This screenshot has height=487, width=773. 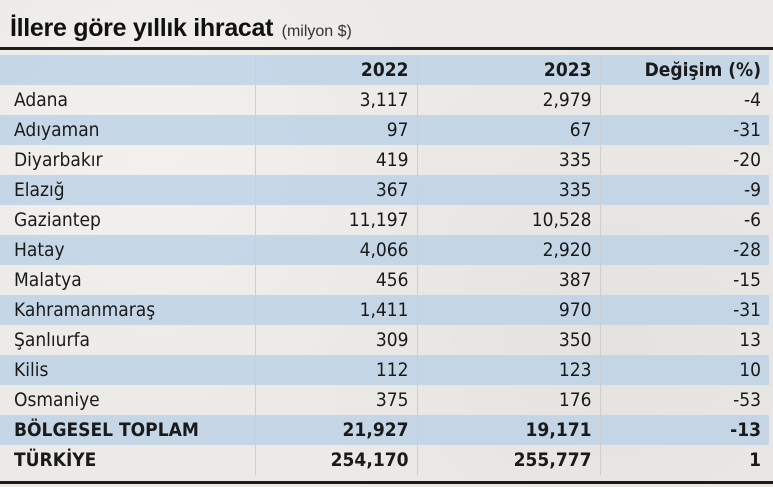 What do you see at coordinates (316, 31) in the screenshot?
I see `unit-label: (milyon $)` at bounding box center [316, 31].